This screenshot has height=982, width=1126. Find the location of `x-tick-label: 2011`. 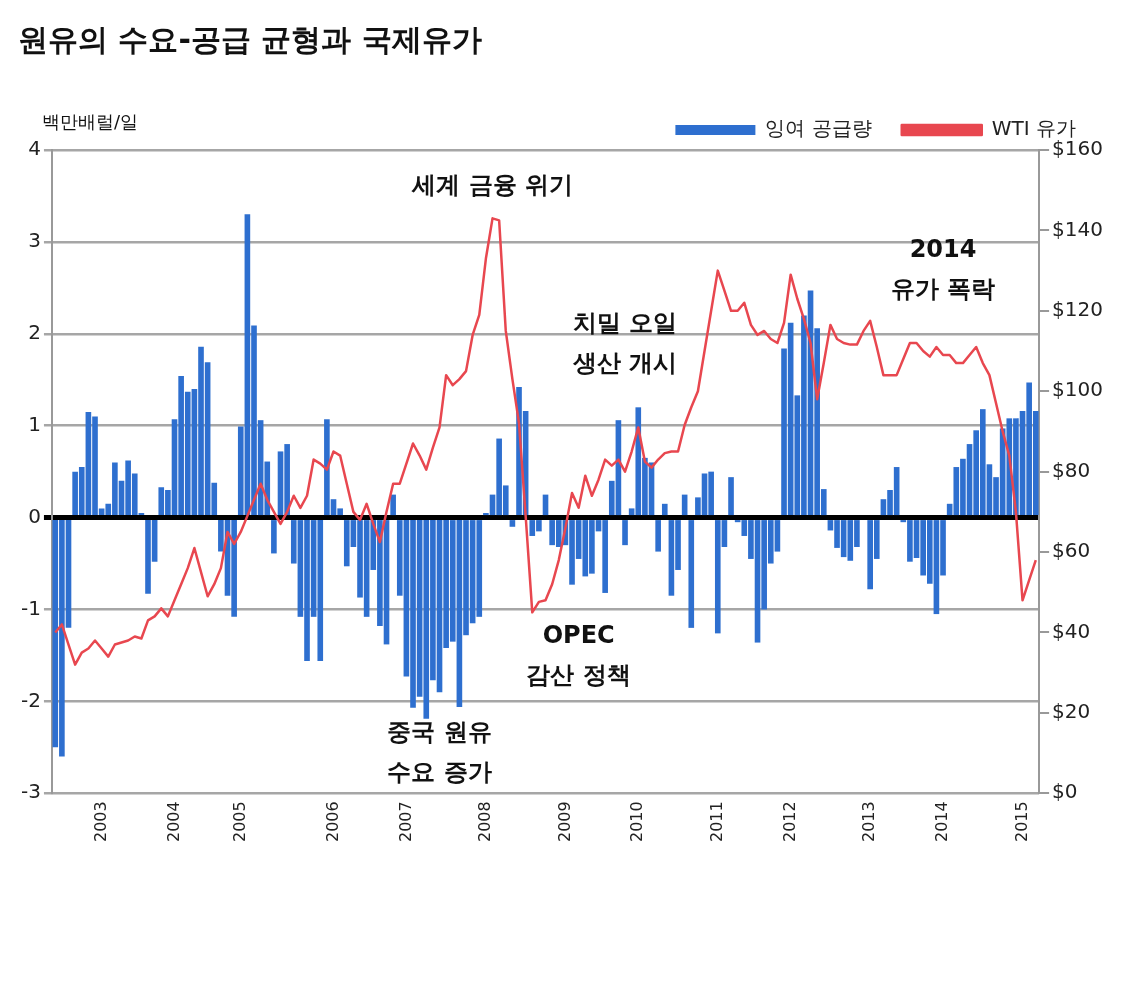

x-tick-label: 2011 is located at coordinates (716, 821).